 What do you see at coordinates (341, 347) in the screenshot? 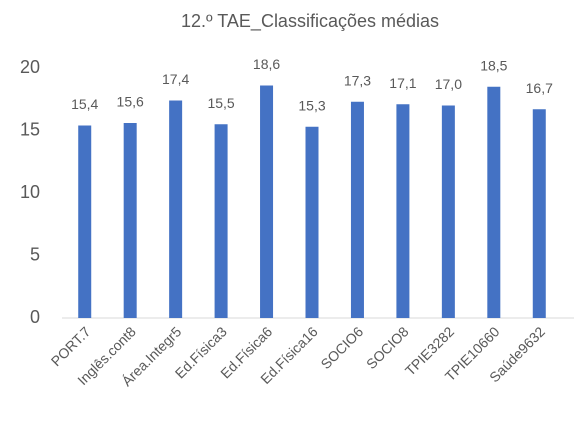
I see `x-tick-label: SOCIO6` at bounding box center [341, 347].